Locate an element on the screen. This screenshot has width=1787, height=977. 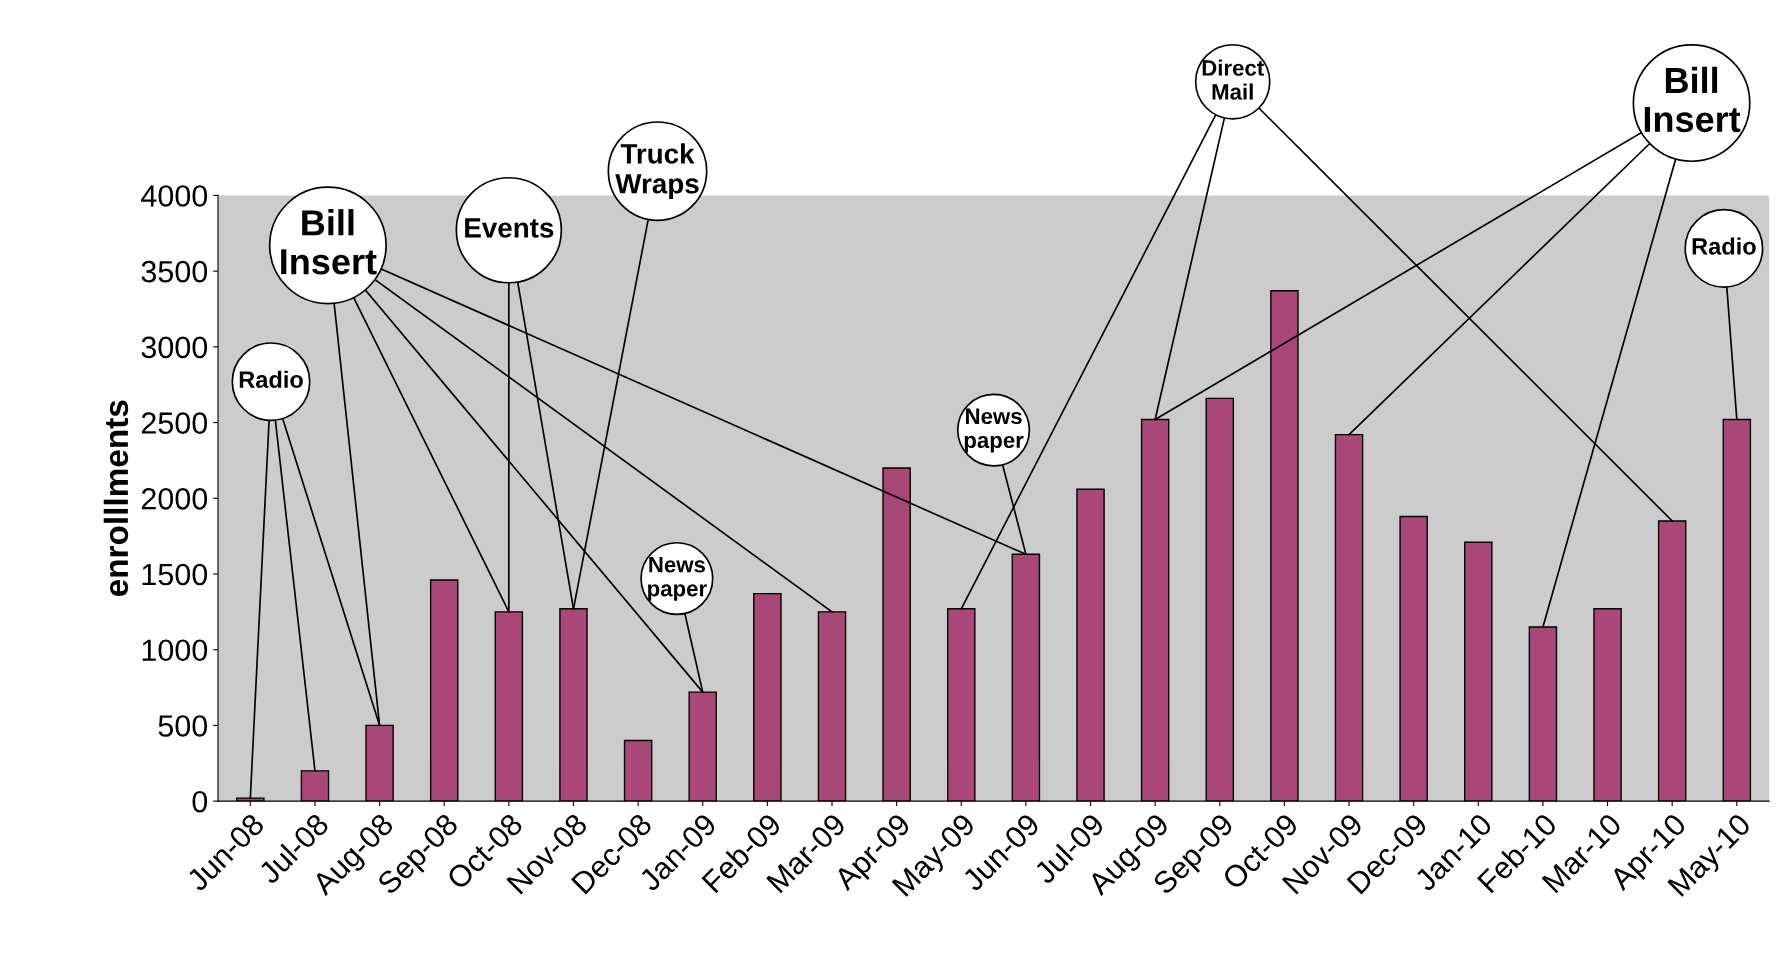
y-axis-title: enrolllments is located at coordinates (116, 498).